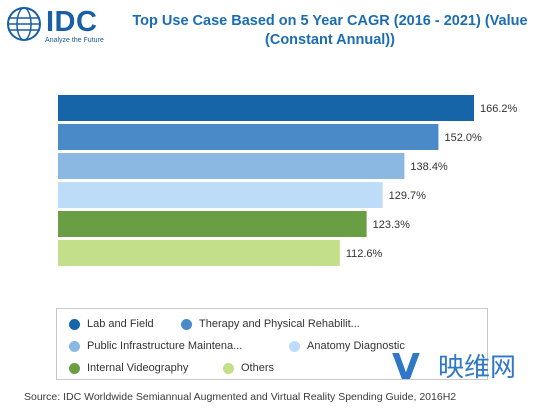 This screenshot has width=552, height=420. Describe the element at coordinates (138, 368) in the screenshot. I see `legend-label: Internal Videography` at that location.